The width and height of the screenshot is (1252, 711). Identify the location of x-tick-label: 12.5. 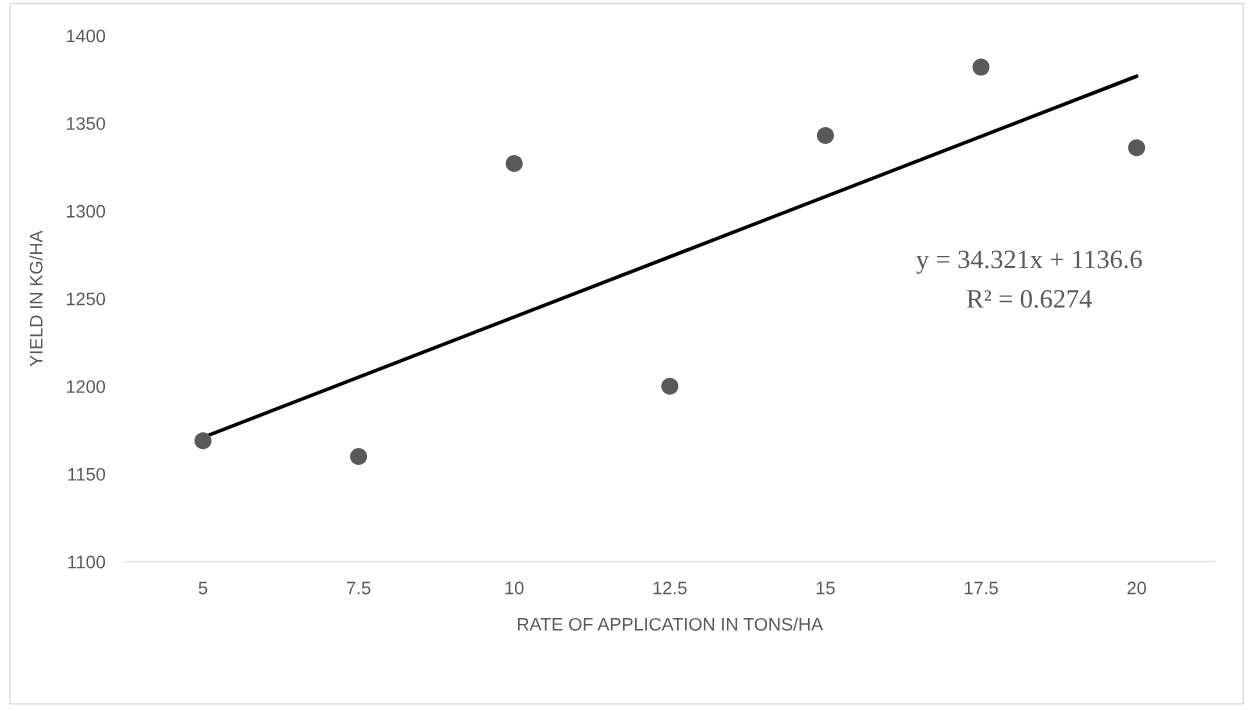
(670, 588).